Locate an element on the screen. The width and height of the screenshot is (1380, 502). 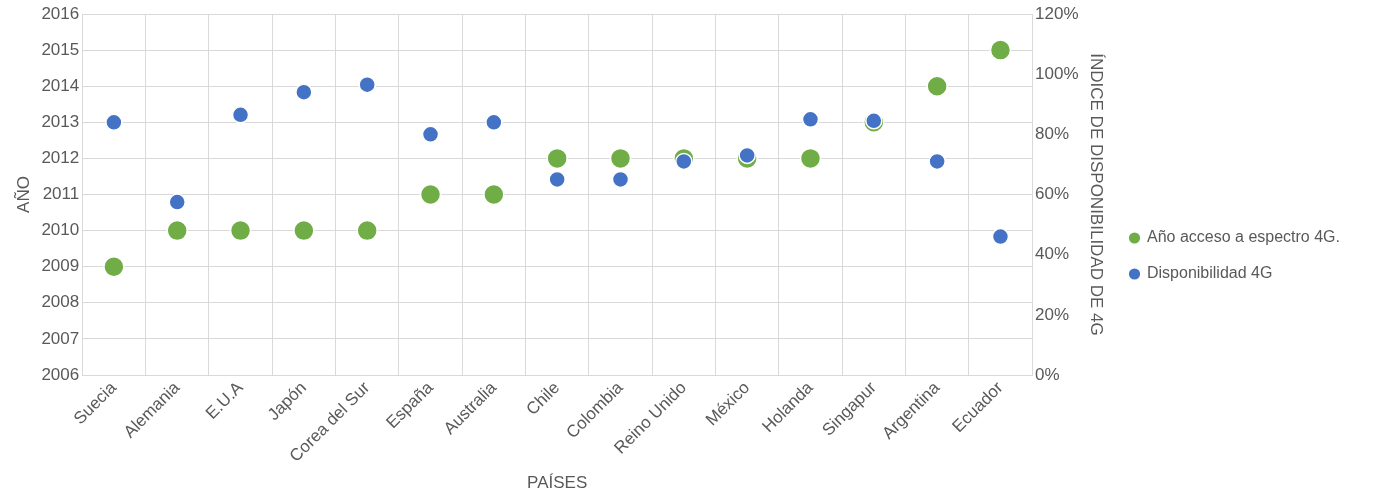
x-axis-title: PAÍSES is located at coordinates (557, 483).